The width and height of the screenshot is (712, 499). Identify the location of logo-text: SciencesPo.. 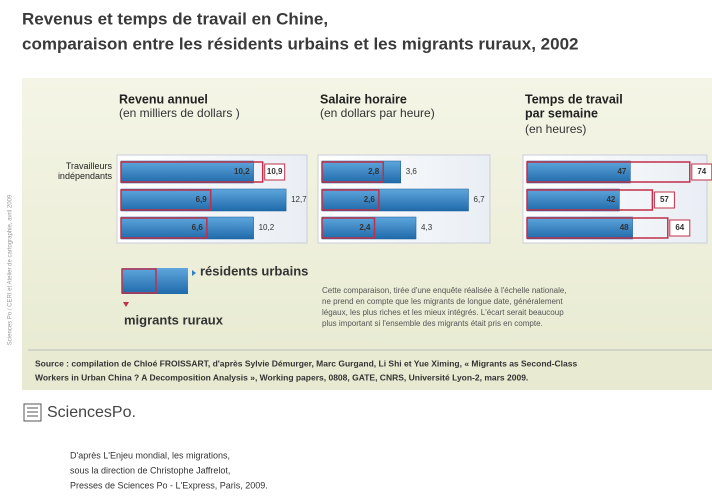
(91, 412).